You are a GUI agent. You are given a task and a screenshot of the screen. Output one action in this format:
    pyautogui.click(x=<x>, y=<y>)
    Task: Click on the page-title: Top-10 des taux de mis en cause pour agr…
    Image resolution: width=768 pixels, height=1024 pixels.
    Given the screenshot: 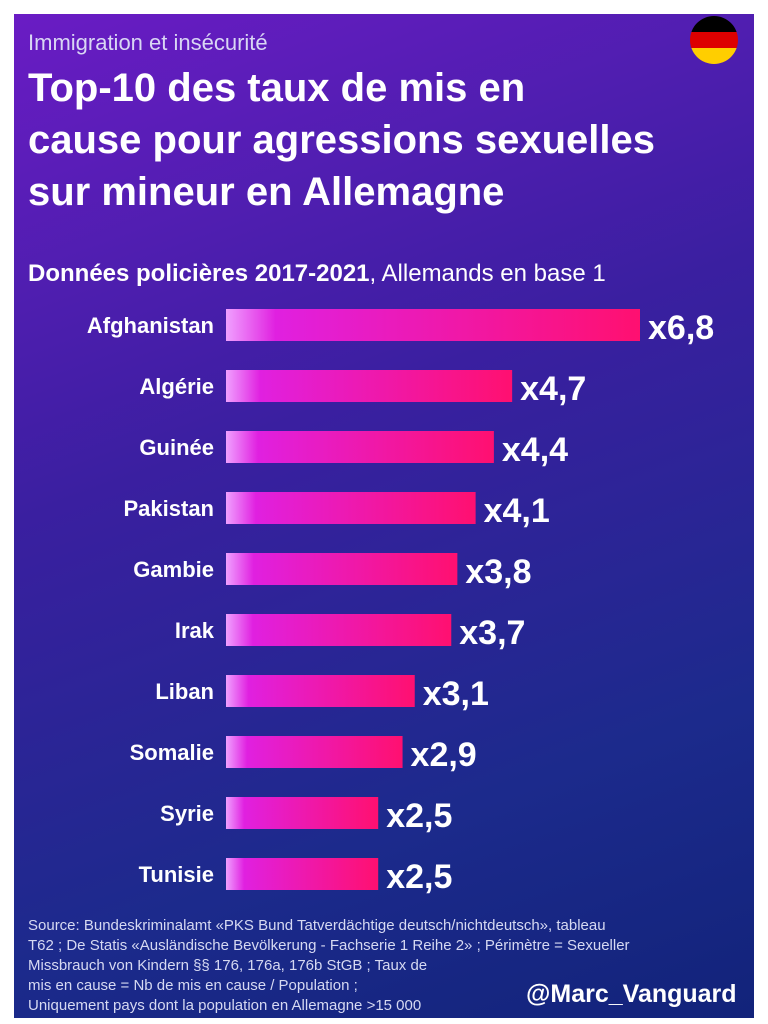 What is the action you would take?
    pyautogui.click(x=388, y=140)
    